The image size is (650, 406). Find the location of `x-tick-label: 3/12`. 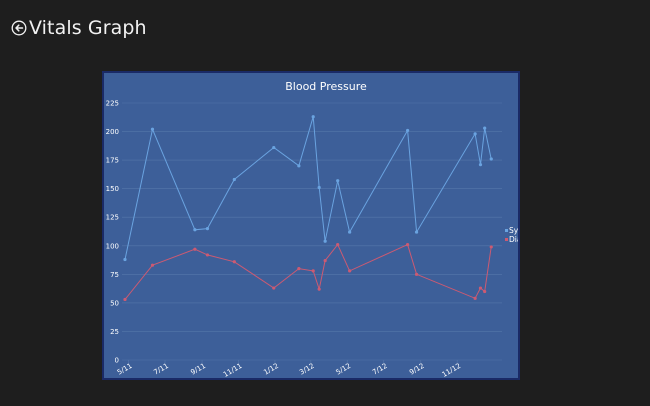

x-tick-label: 3/12 is located at coordinates (307, 369).